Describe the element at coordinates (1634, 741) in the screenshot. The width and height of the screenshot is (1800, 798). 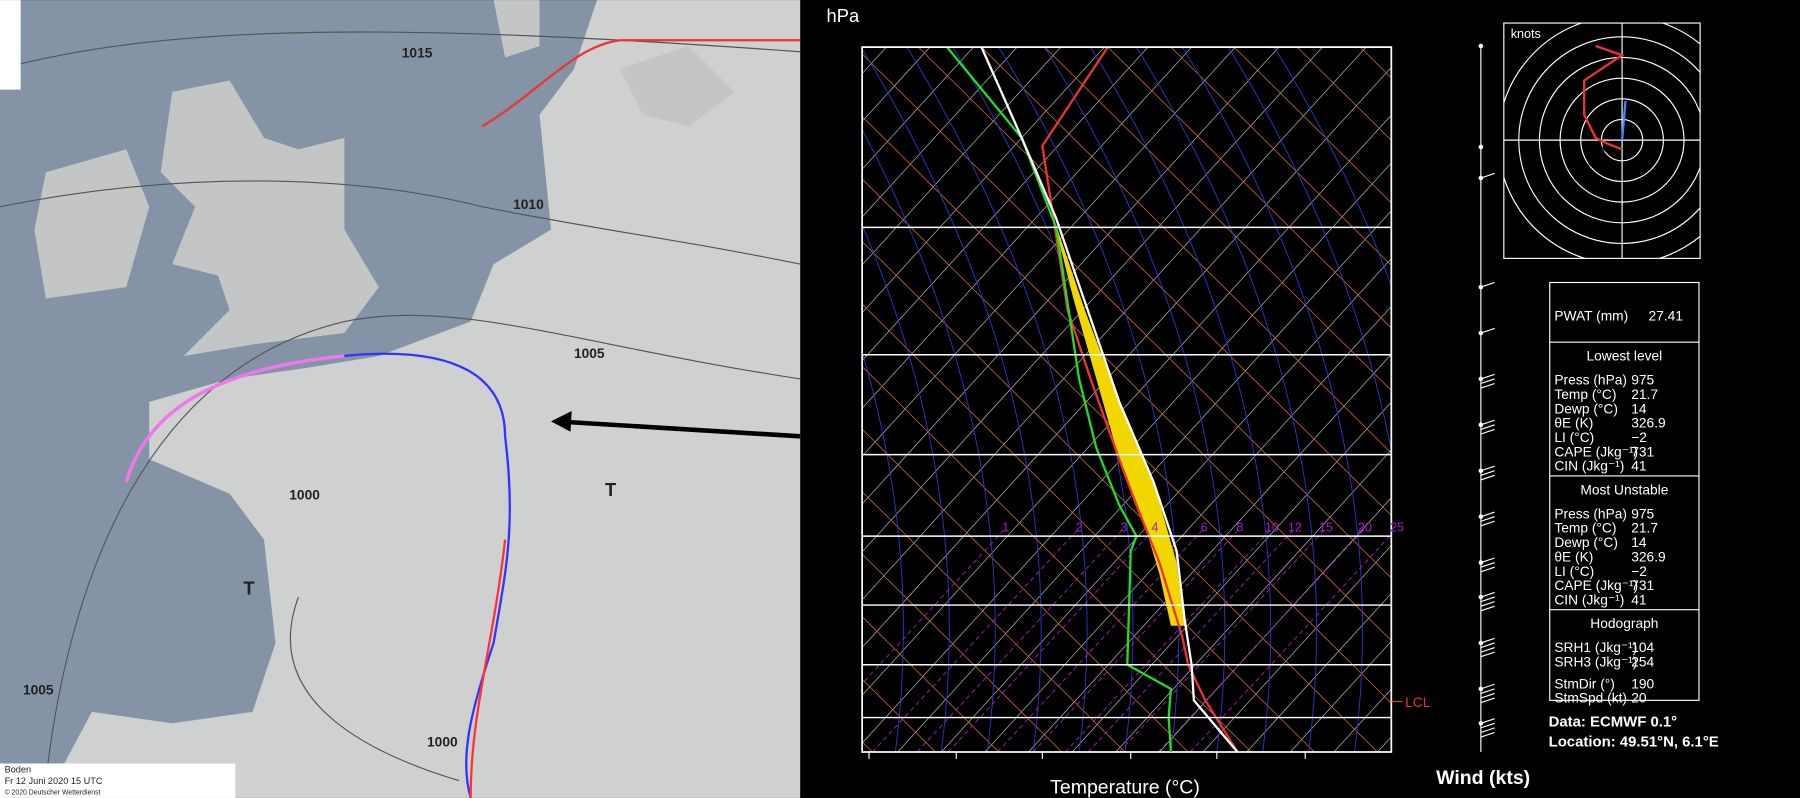
I see `location: Location: 49.51°N, 6.1°E` at that location.